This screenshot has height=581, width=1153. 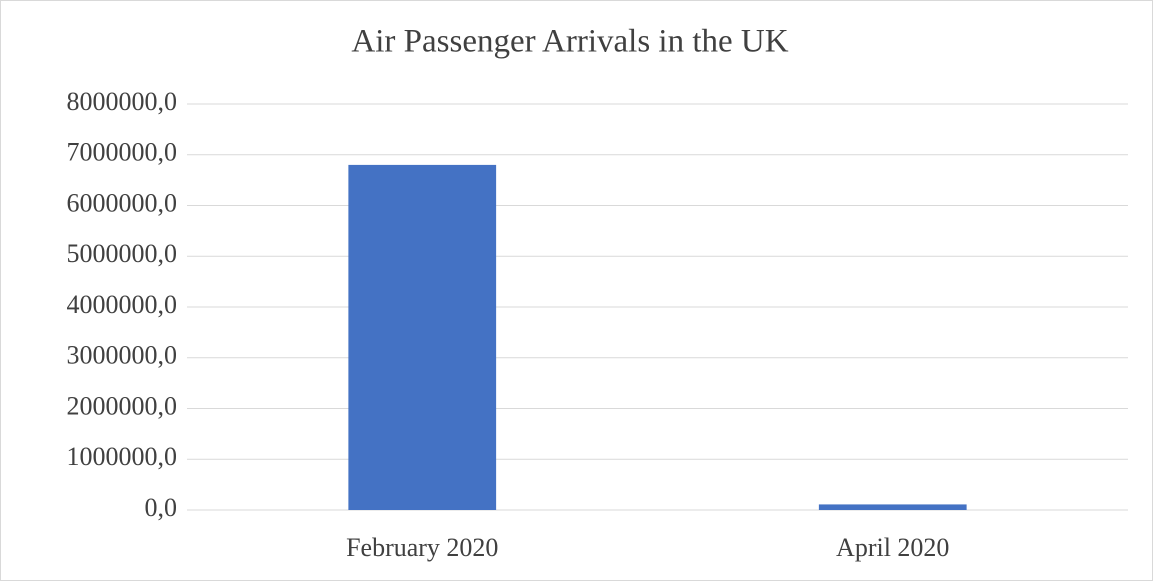 I want to click on y-tick-label: 3000000,0, so click(x=122, y=355).